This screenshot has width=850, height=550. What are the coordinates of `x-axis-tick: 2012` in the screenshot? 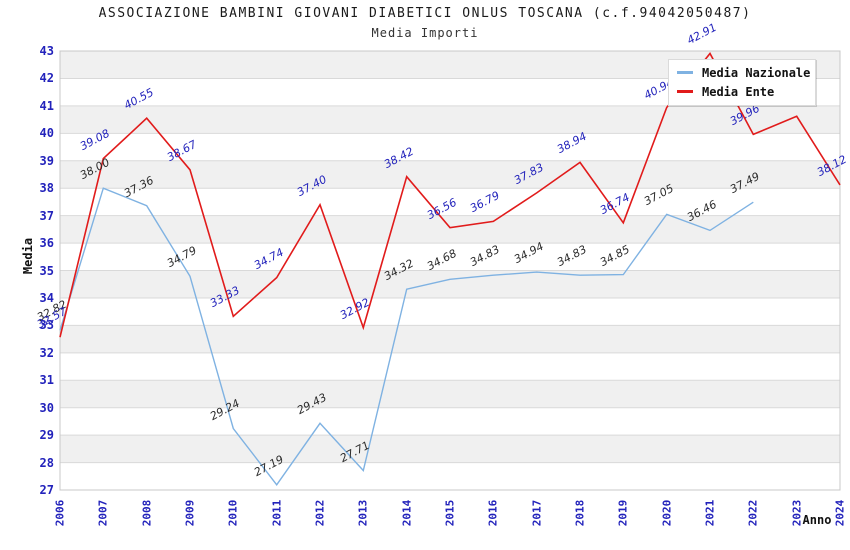 It's located at (320, 513).